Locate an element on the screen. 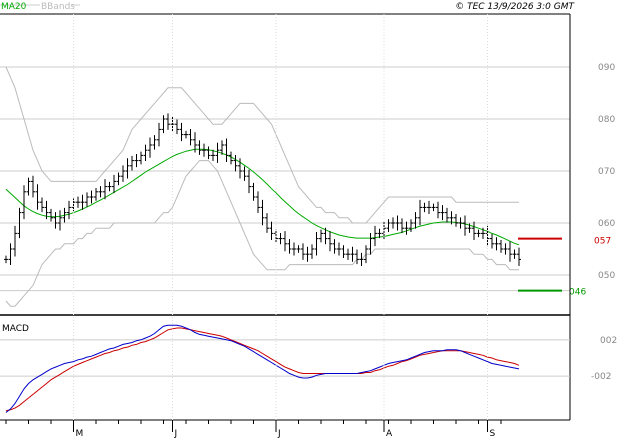 The width and height of the screenshot is (627, 440). price-tick-label: 080 is located at coordinates (606, 120).